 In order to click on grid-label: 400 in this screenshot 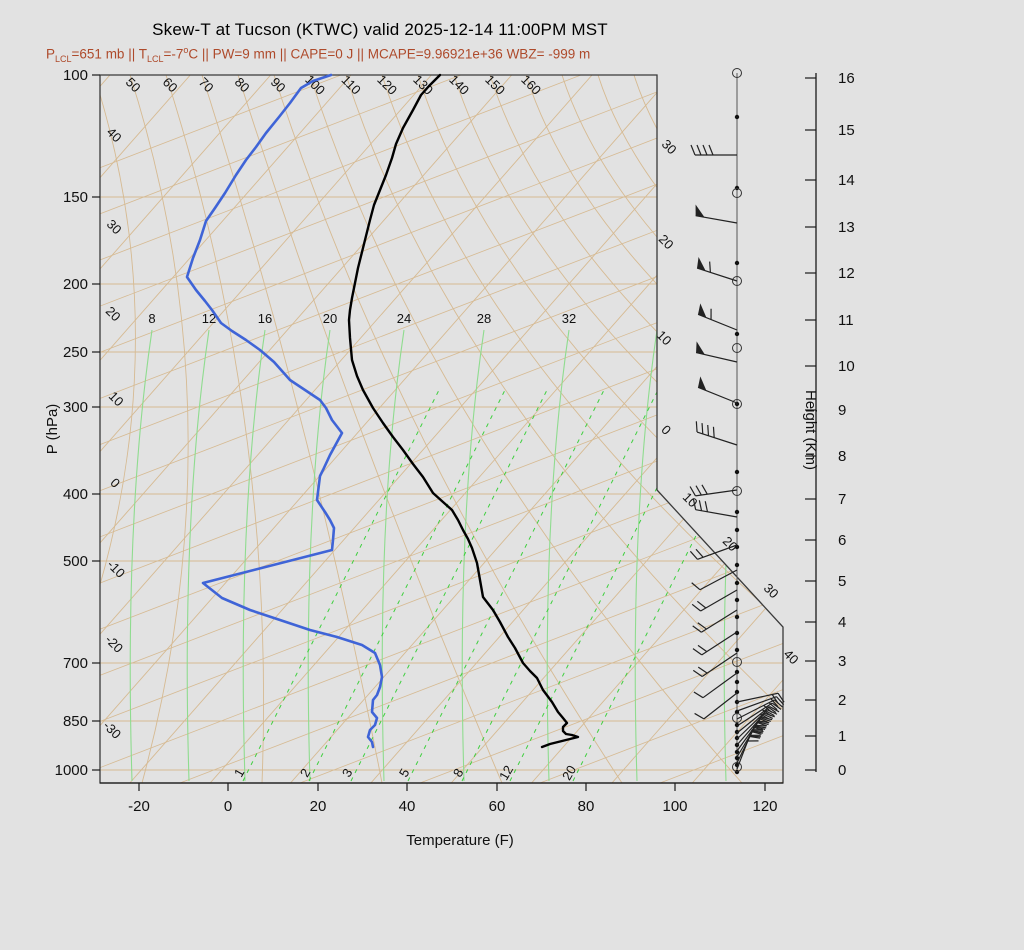, I will do `click(75, 494)`.